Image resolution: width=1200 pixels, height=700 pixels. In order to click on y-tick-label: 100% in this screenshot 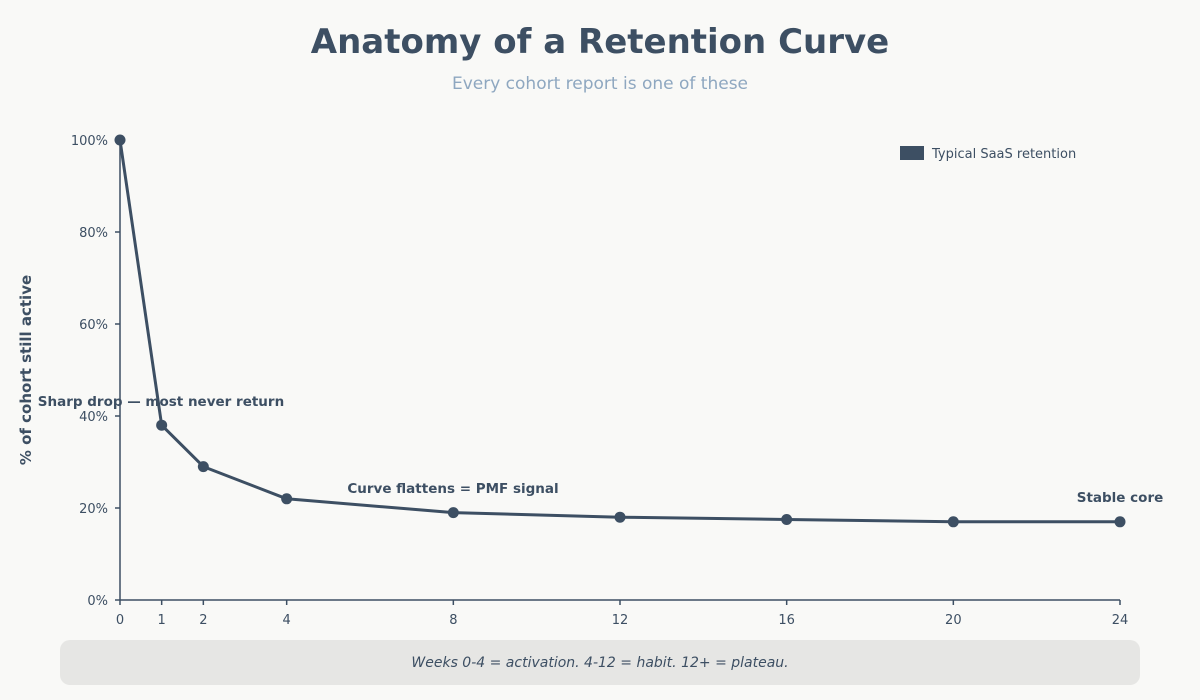, I will do `click(89, 141)`.